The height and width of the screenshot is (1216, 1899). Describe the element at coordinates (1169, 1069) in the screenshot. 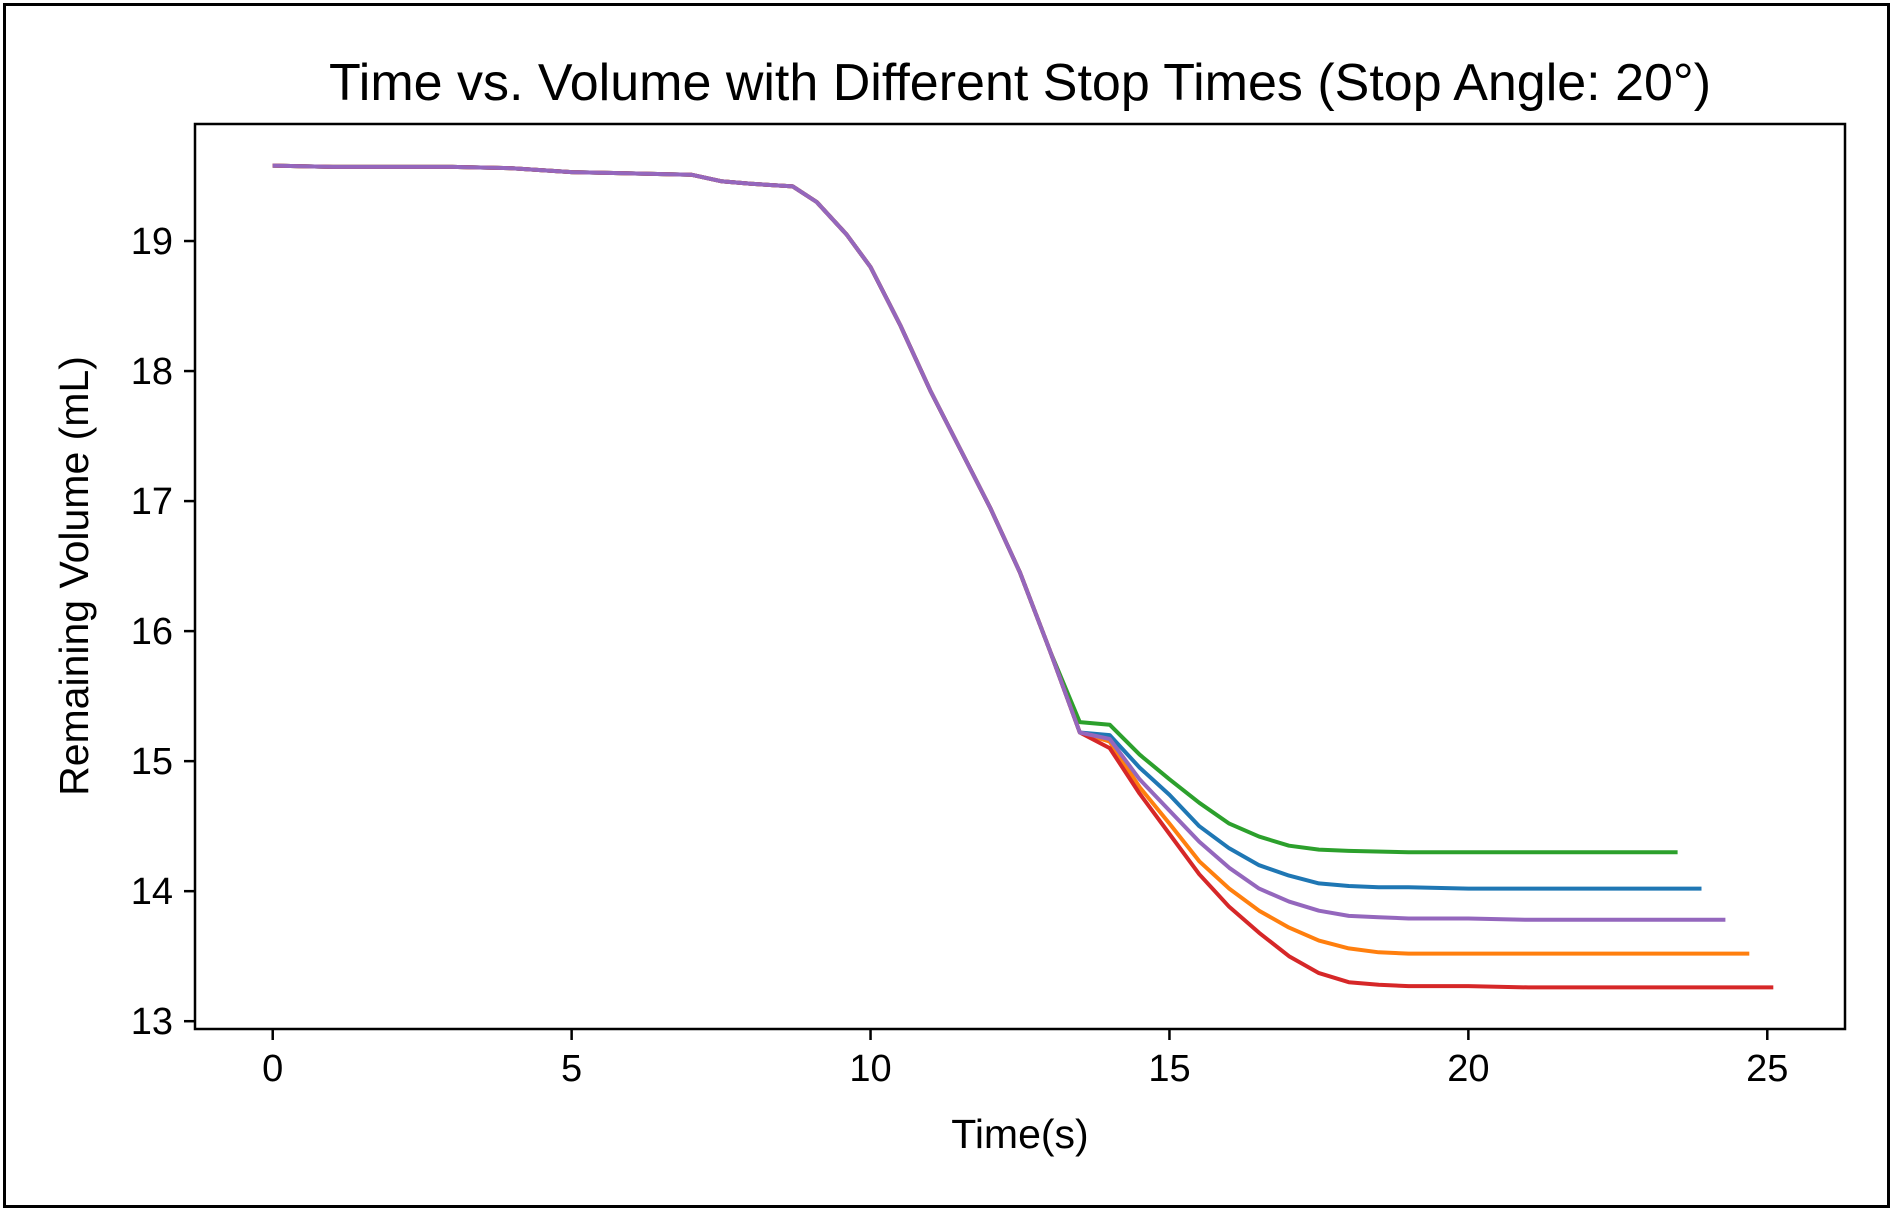

I see `x-tick-label: 15` at that location.